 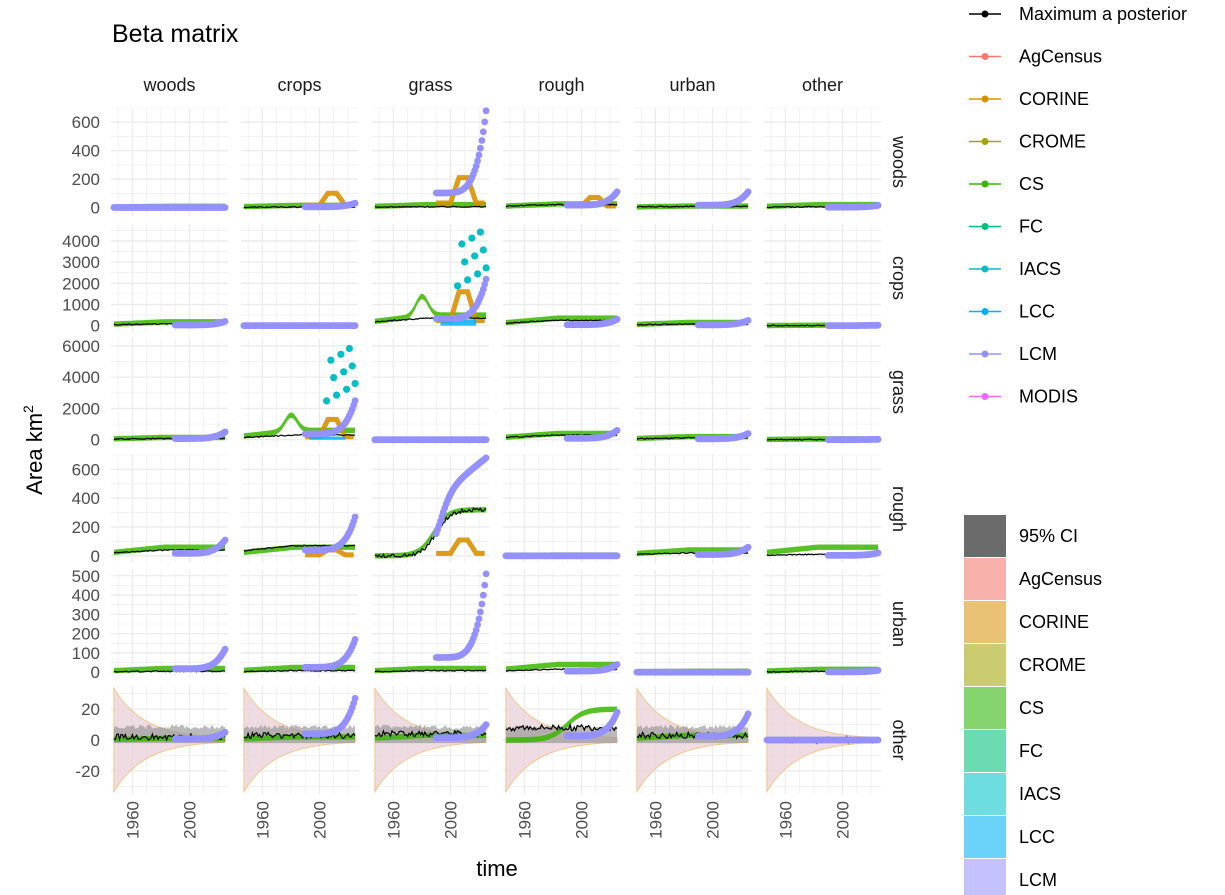 What do you see at coordinates (171, 659) in the screenshot?
I see `panel-series-urban-woods` at bounding box center [171, 659].